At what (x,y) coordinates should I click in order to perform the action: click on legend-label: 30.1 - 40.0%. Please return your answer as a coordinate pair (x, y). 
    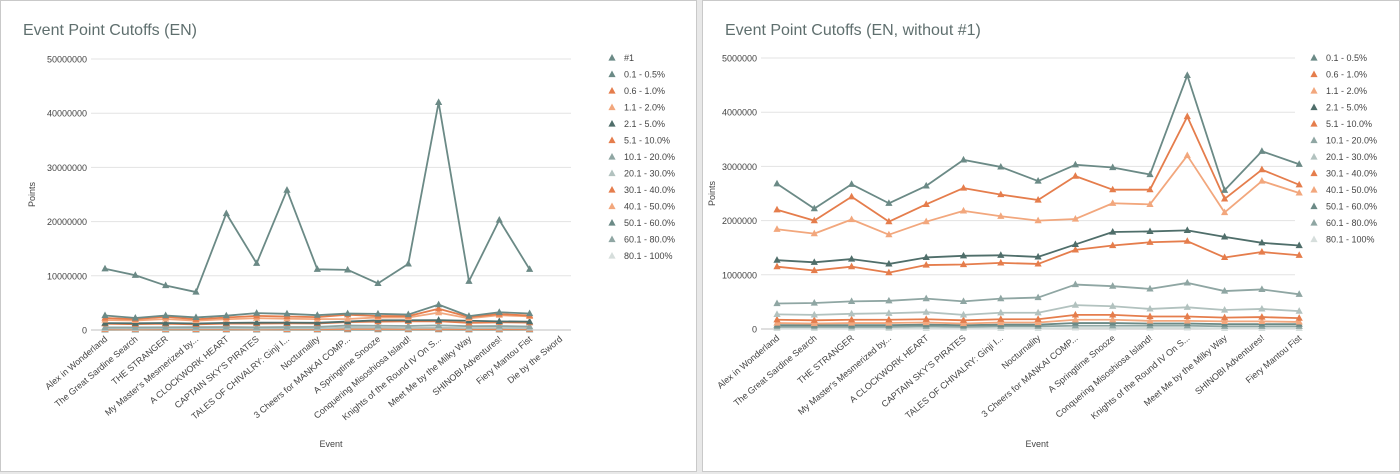
    Looking at the image, I should click on (1351, 174).